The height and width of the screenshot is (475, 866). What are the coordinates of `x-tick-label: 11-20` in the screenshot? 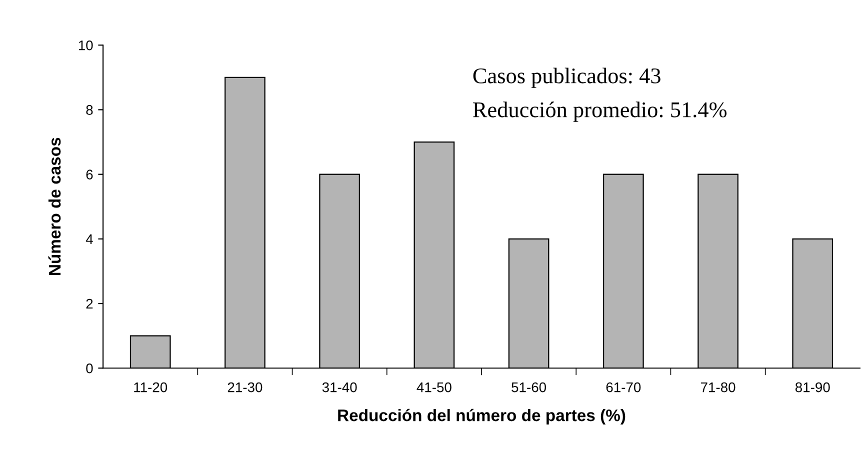 It's located at (151, 387).